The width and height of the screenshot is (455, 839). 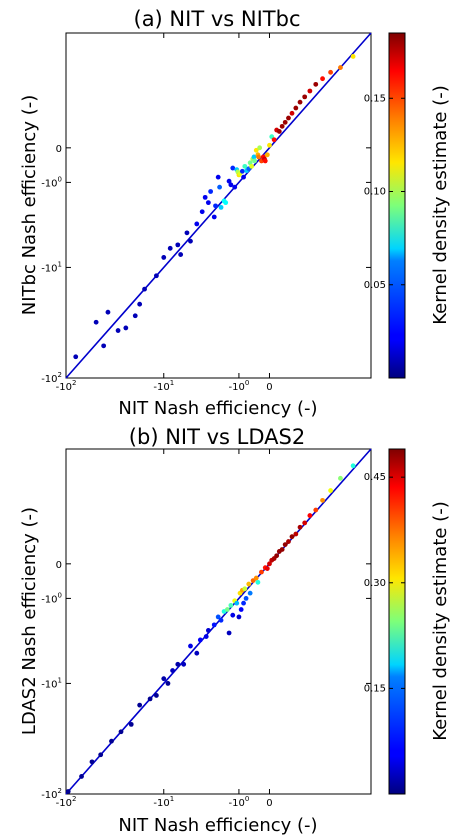 I want to click on panel-b-colorbar-ticks: 0.15 0.30 0.45, so click(x=384, y=583).